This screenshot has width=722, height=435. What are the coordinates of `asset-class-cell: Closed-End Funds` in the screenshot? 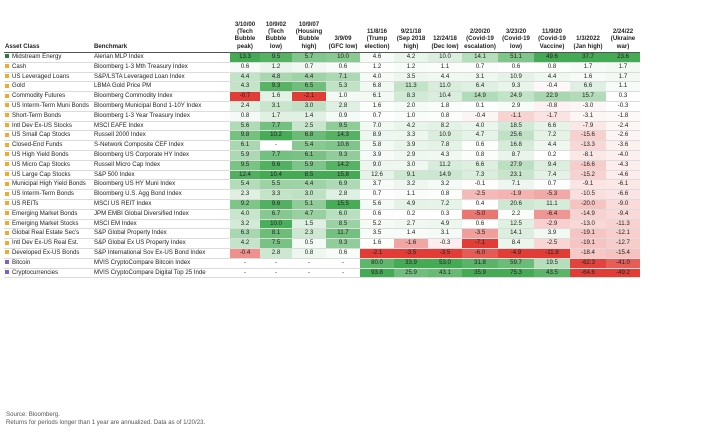 It's located at (48, 145).